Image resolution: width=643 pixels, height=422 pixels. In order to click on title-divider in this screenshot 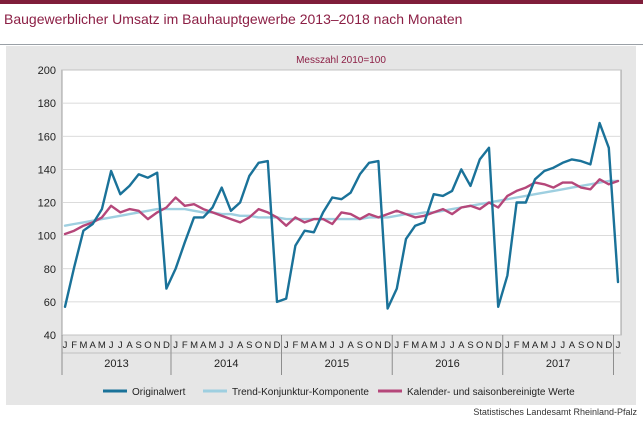, I will do `click(321, 44)`.